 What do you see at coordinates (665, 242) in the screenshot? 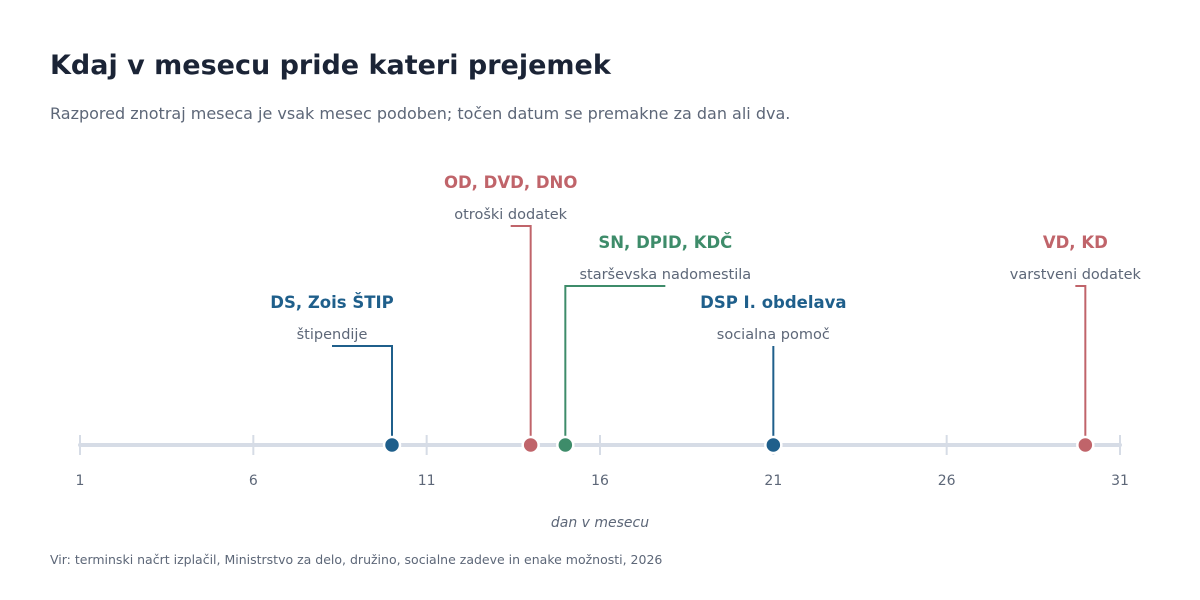
I see `event-label: SN, DPID, KDČ` at bounding box center [665, 242].